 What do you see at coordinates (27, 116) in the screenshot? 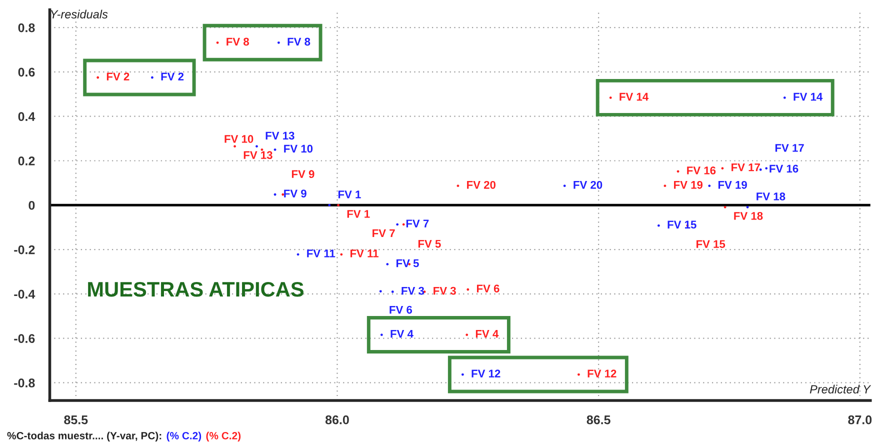
I see `y-tick-label: 0.4` at bounding box center [27, 116].